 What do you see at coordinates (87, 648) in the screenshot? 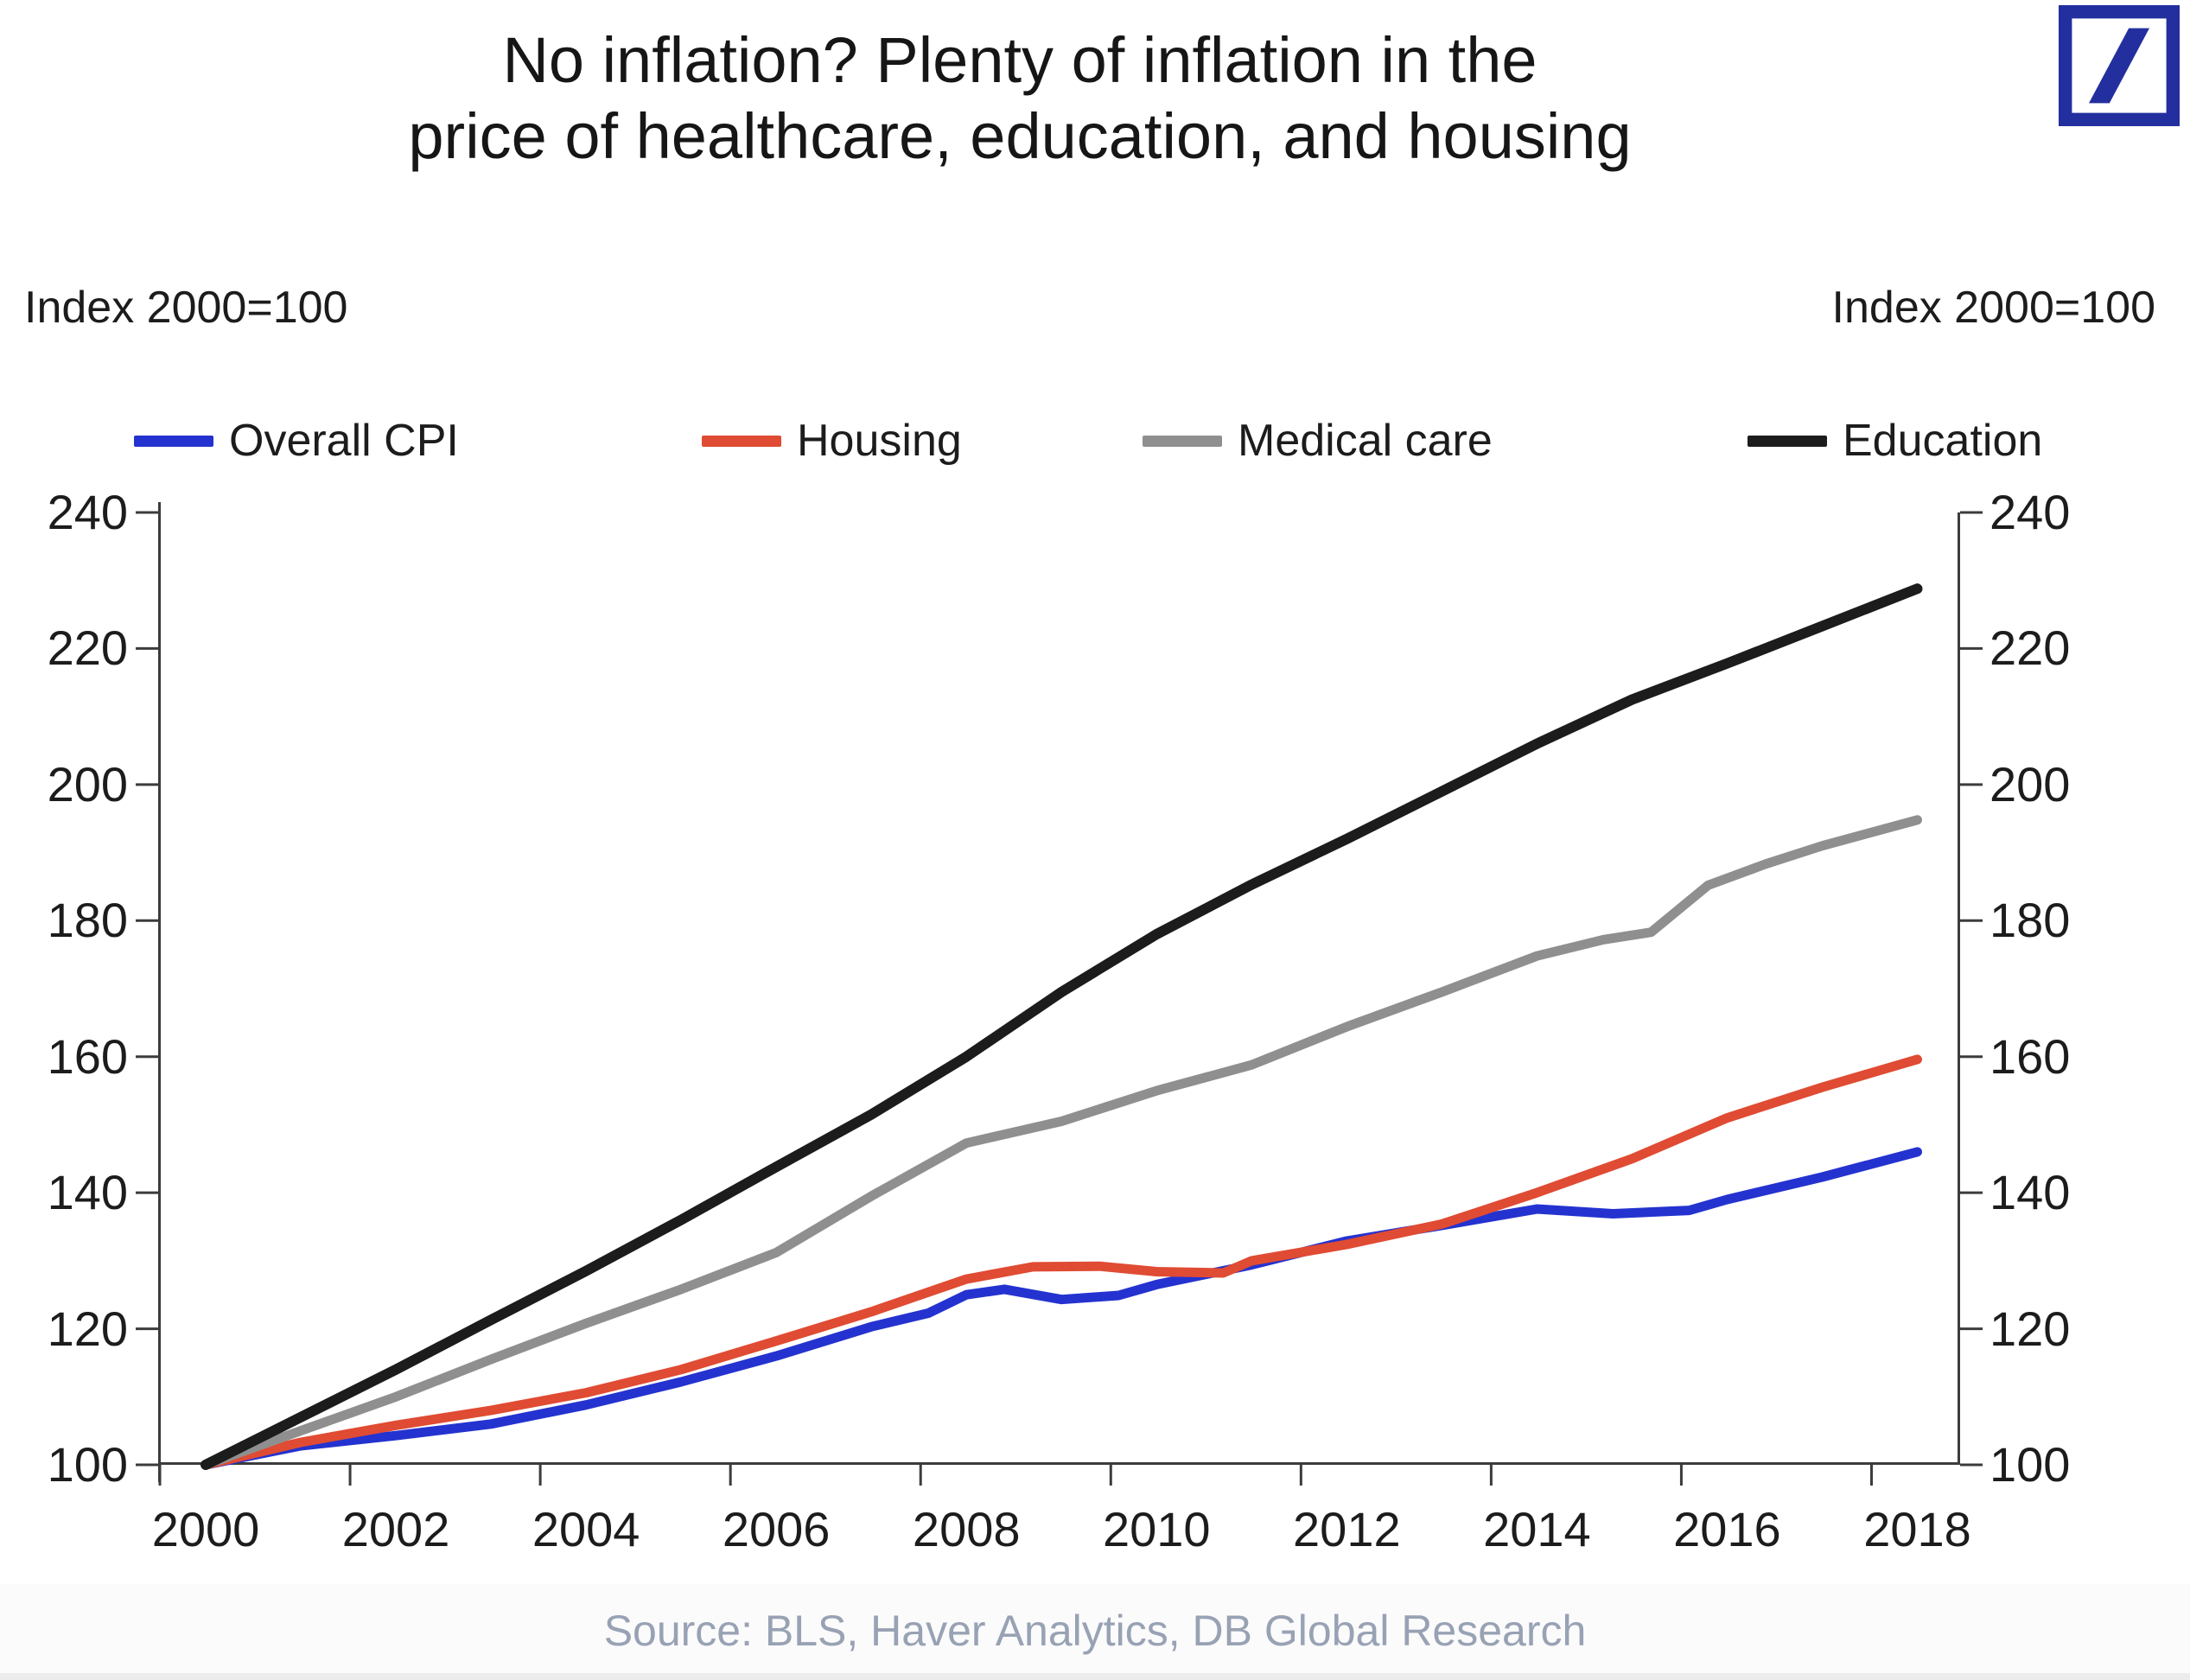
I see `y-tick-label-left: 220` at bounding box center [87, 648].